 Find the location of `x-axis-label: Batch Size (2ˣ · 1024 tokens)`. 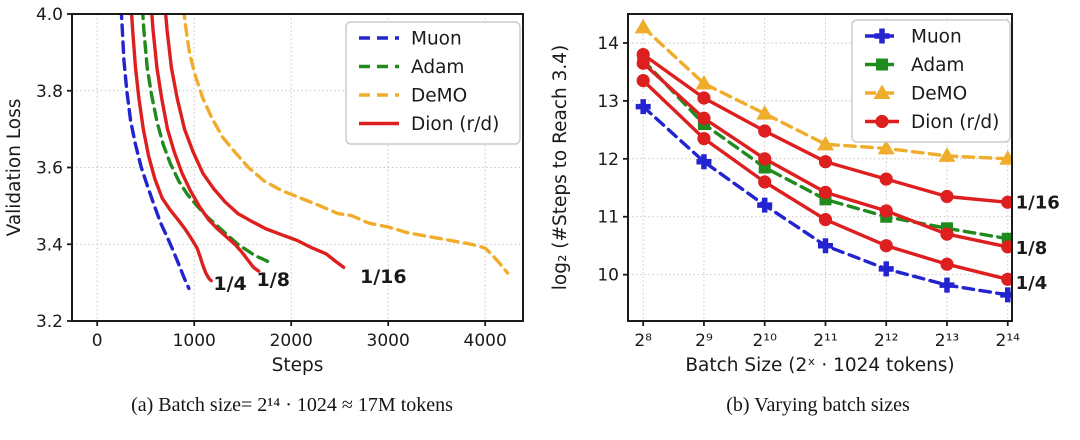

x-axis-label: Batch Size (2ˣ · 1024 tokens) is located at coordinates (819, 365).